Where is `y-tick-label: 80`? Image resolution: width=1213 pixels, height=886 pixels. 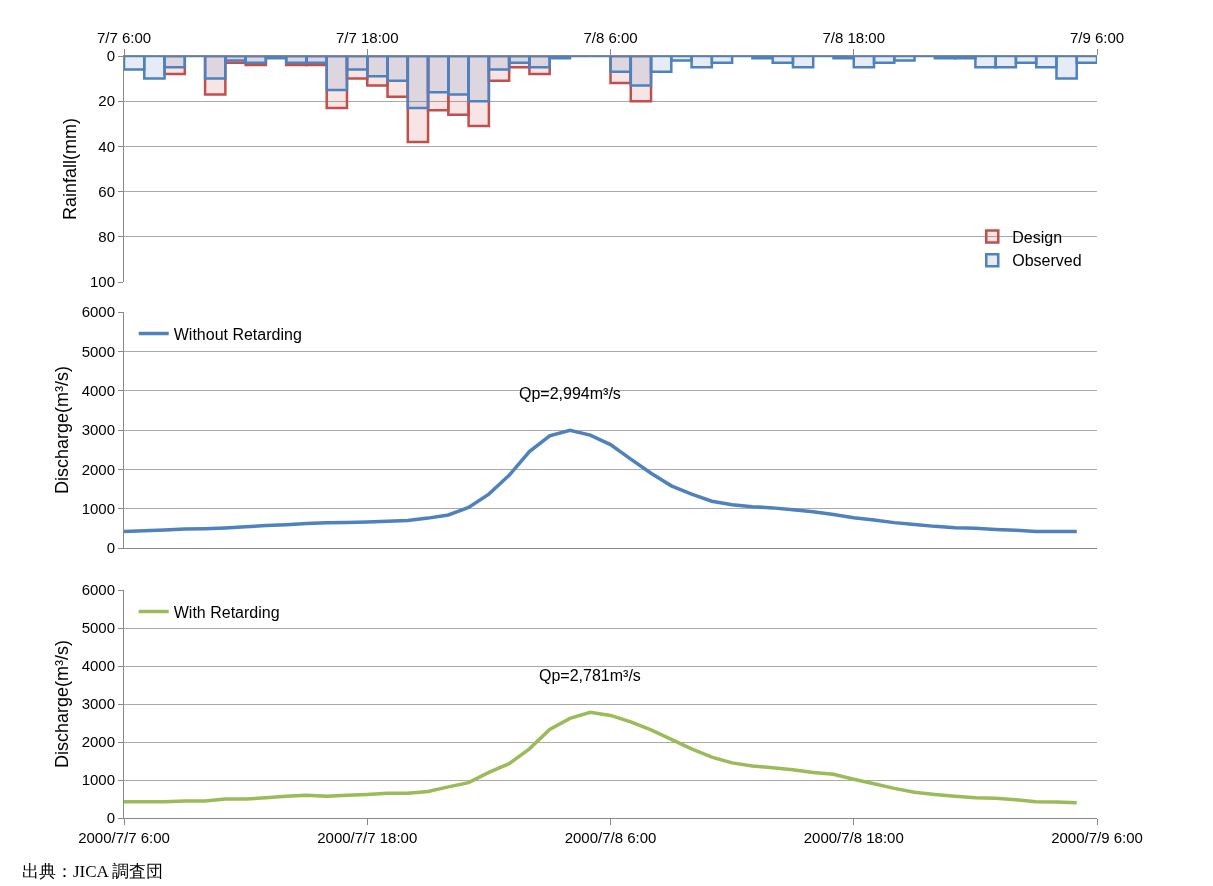 y-tick-label: 80 is located at coordinates (106, 237).